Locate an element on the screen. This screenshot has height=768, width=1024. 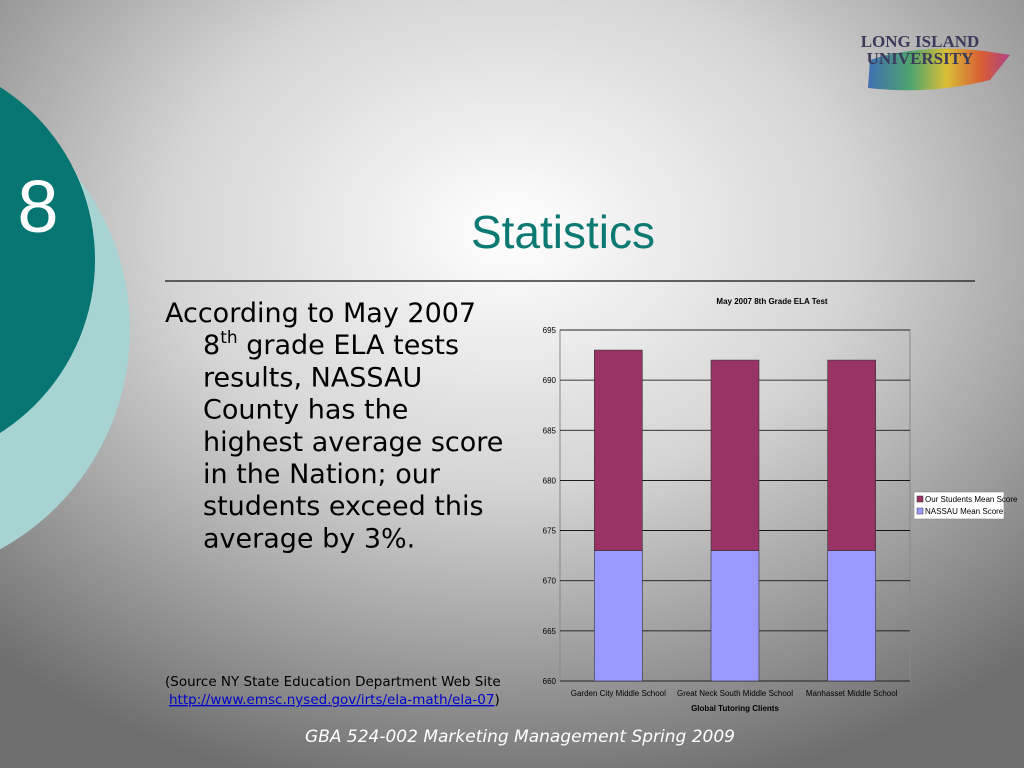
y-tick-label: 660 is located at coordinates (550, 681).